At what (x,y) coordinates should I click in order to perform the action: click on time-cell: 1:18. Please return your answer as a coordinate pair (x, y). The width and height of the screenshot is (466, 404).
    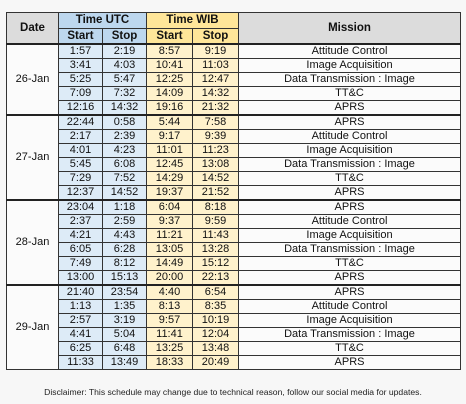
    Looking at the image, I should click on (124, 207).